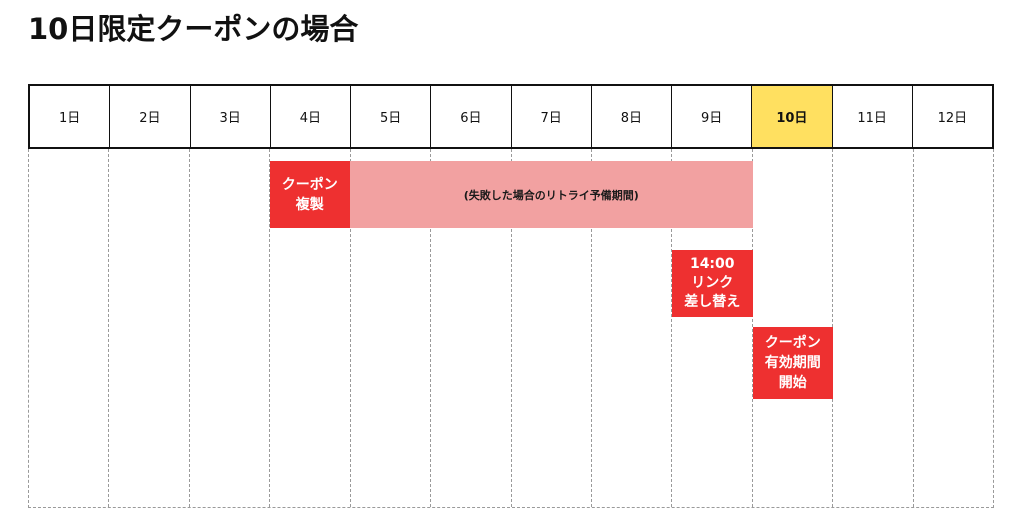  I want to click on day-header-8: 8日, so click(630, 116).